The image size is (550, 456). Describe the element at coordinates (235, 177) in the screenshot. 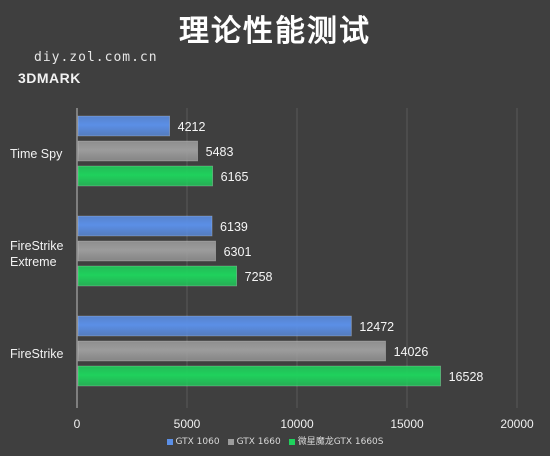

I see `data-label: 6165` at that location.